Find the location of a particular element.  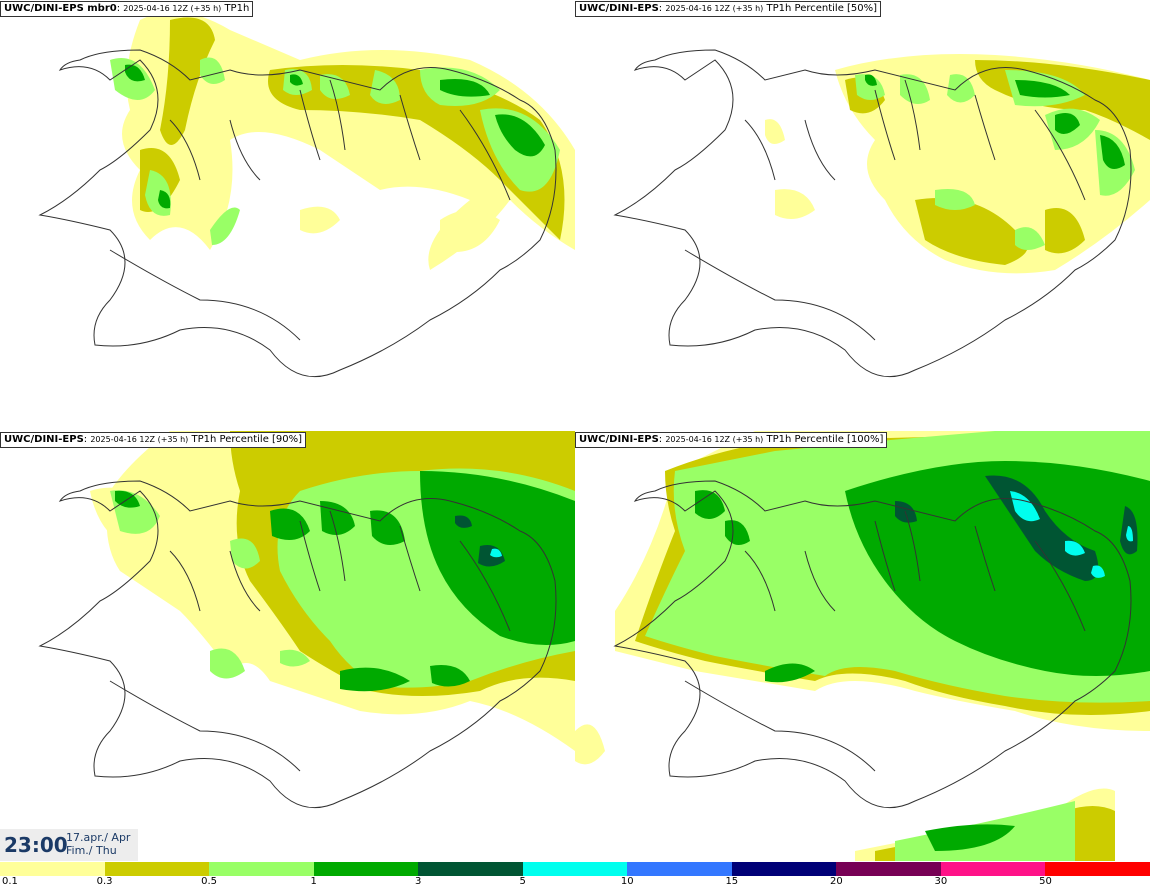

field-label: TP1h Percentile [100%] is located at coordinates (825, 439).